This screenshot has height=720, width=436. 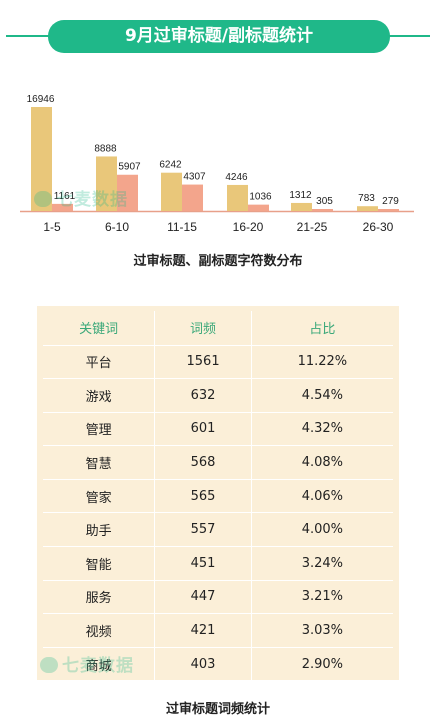 I want to click on table-row: 助手 557 4.00%, so click(x=218, y=529).